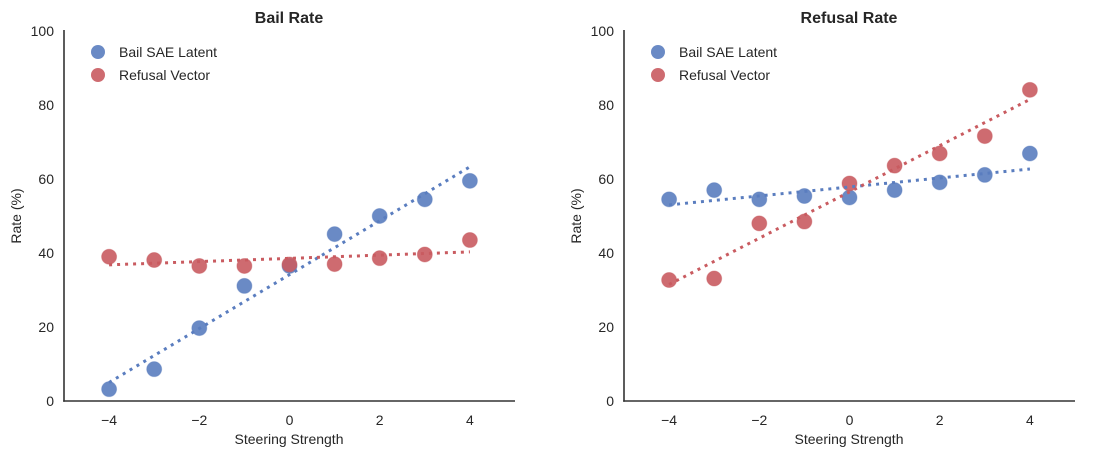 The height and width of the screenshot is (457, 1120). I want to click on trendline-refusal-vector, so click(849, 192).